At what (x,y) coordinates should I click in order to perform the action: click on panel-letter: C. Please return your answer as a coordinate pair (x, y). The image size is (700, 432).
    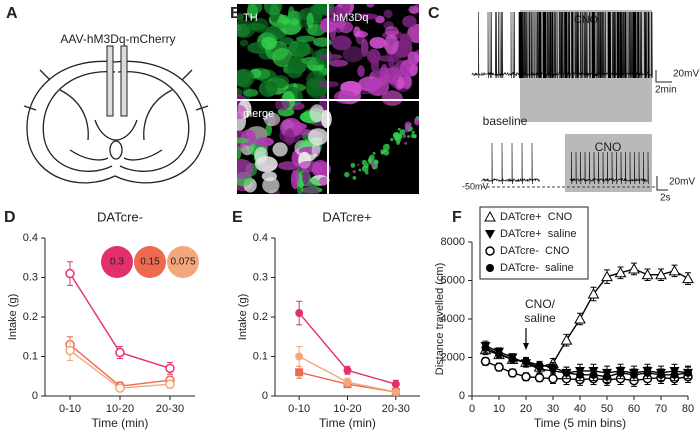
    Looking at the image, I should click on (434, 13).